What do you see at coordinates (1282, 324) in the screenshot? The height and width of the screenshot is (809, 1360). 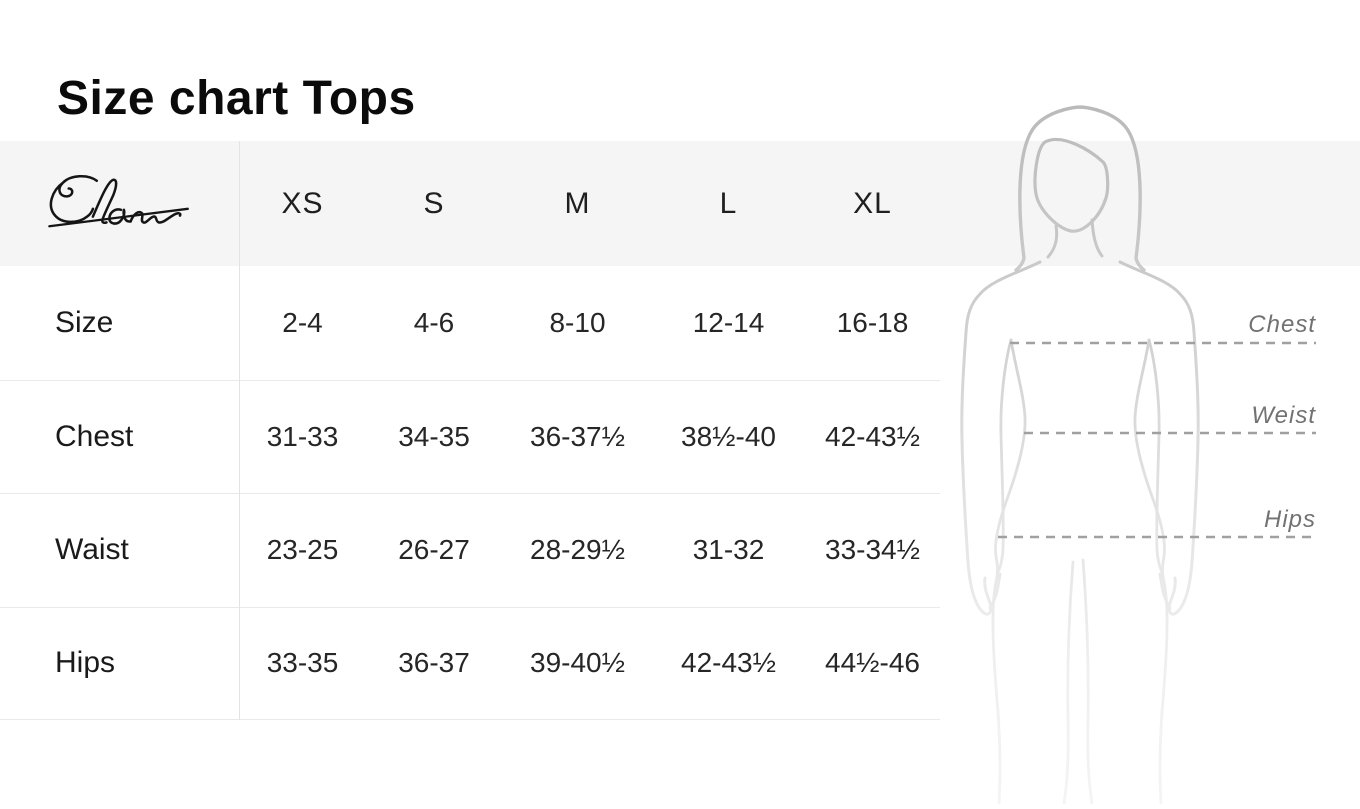 I see `chest-measure-label: Chest` at bounding box center [1282, 324].